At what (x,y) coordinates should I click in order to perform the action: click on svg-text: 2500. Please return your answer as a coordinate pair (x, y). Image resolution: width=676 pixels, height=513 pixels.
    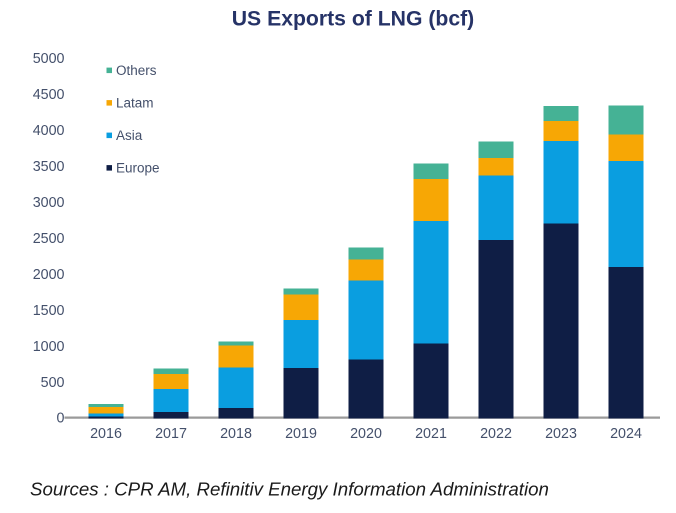
    Looking at the image, I should click on (49, 239).